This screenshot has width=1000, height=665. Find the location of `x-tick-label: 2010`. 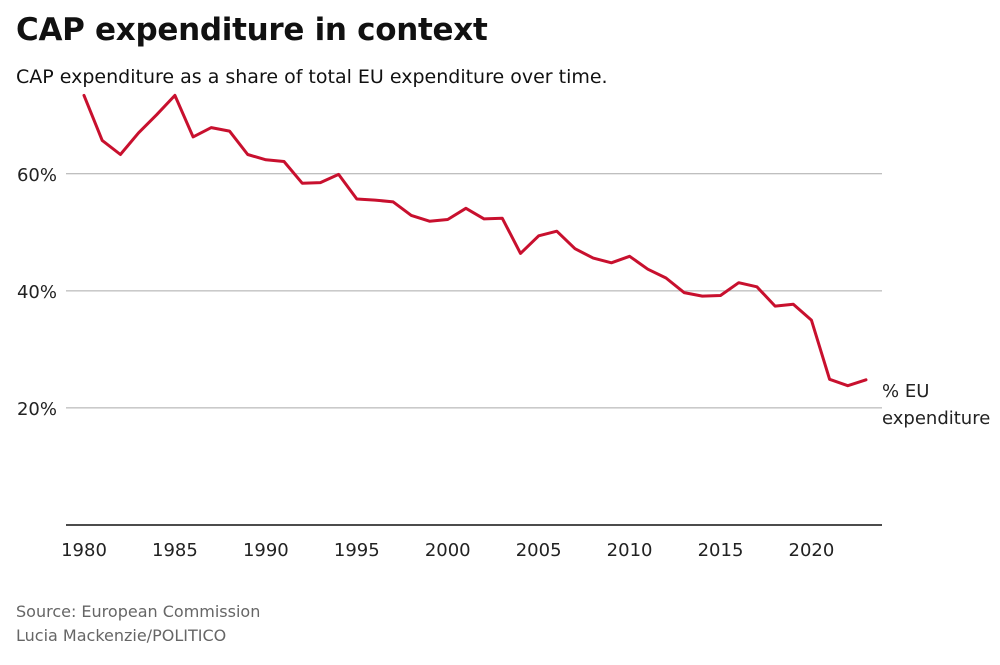

x-tick-label: 2010 is located at coordinates (630, 550).